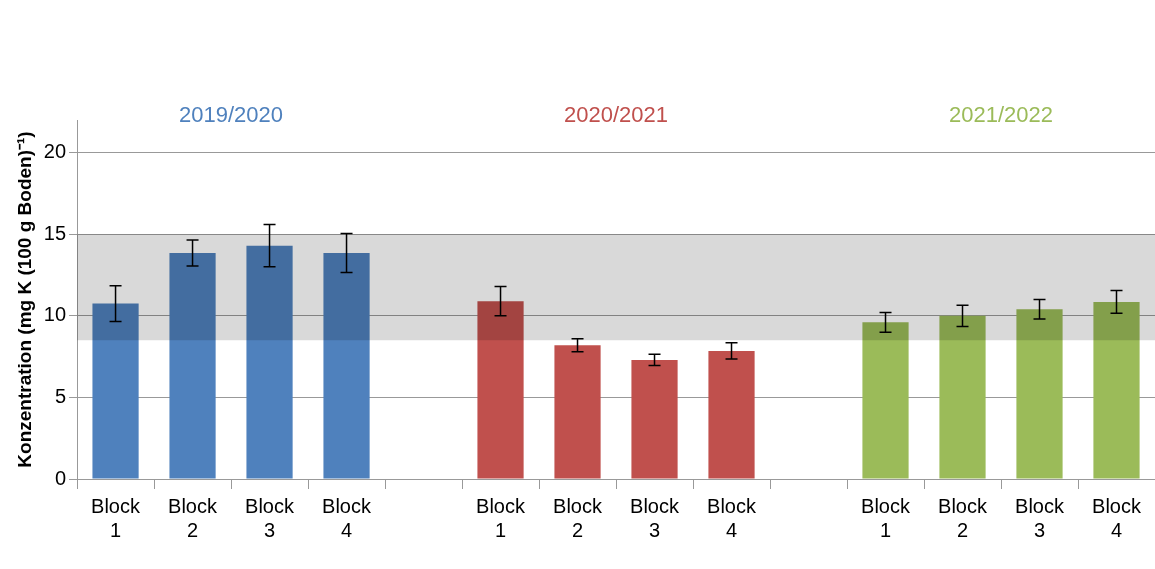 This screenshot has height=569, width=1155. I want to click on y-tick-label: 20, so click(55, 151).